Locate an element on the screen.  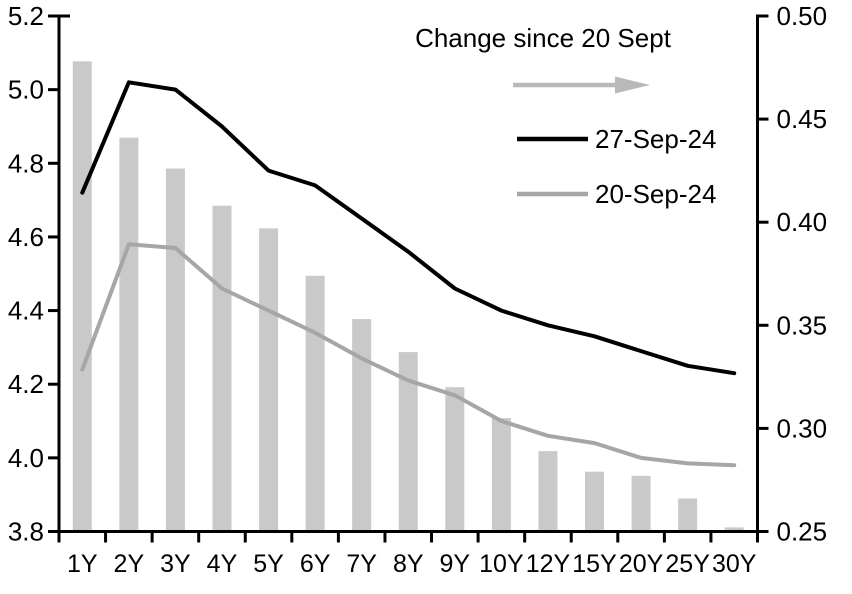
right-axis-tick-label: 0.25 is located at coordinates (802, 532).